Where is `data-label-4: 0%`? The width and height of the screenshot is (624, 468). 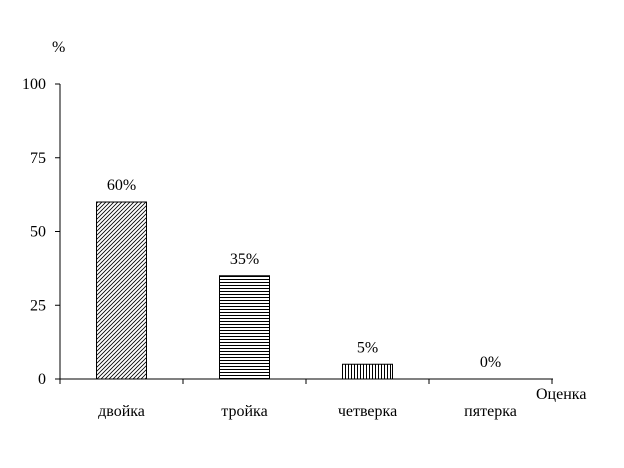
data-label-4: 0% is located at coordinates (490, 362).